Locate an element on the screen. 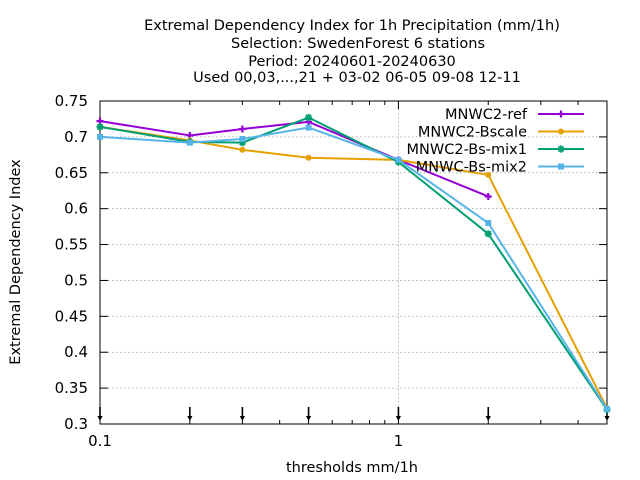 This screenshot has width=640, height=480. legend-entry: MNWC2-Bscale is located at coordinates (501, 133).